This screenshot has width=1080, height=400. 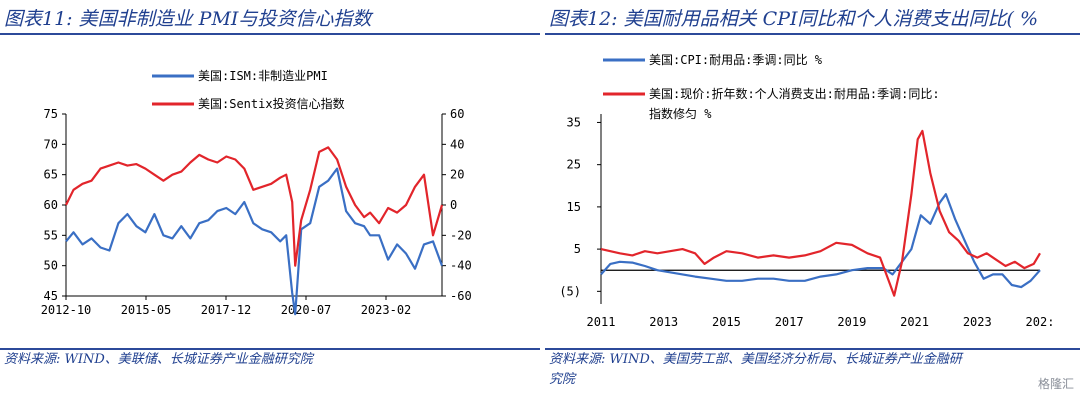 What do you see at coordinates (574, 122) in the screenshot?
I see `y-tick-label: 35` at bounding box center [574, 122].